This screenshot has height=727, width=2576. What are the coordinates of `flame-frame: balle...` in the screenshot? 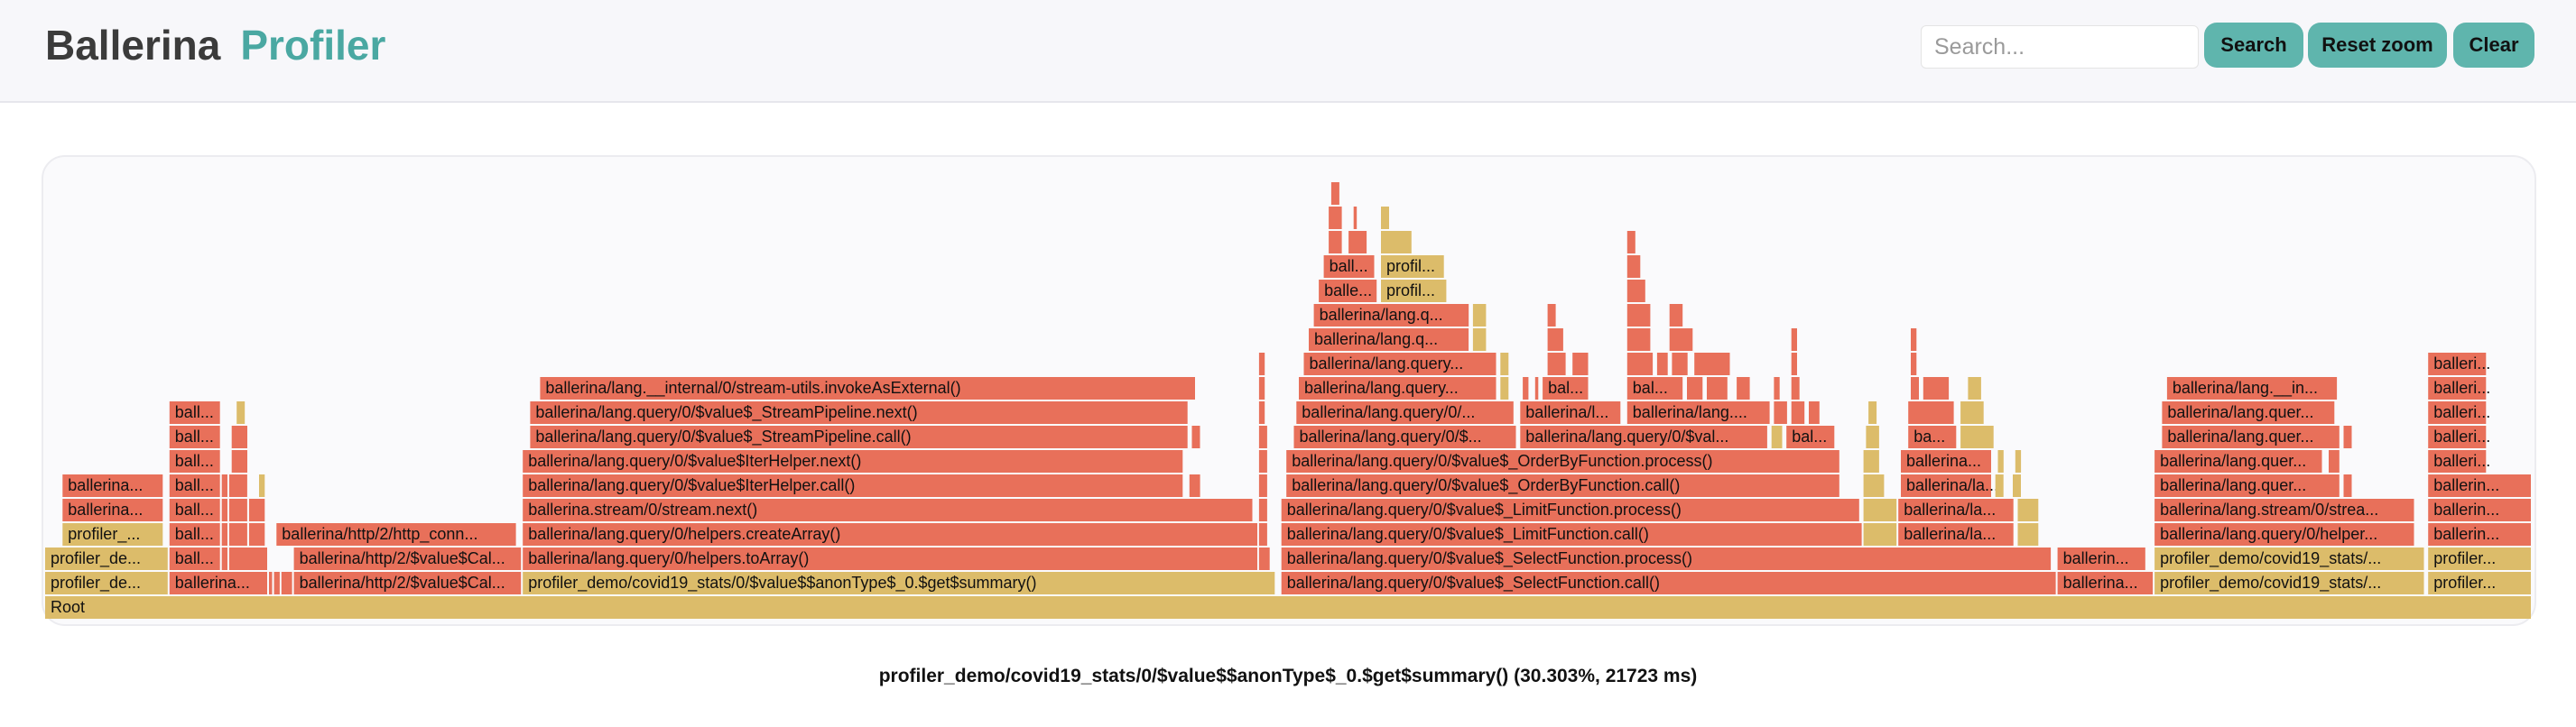 It's located at (1348, 291).